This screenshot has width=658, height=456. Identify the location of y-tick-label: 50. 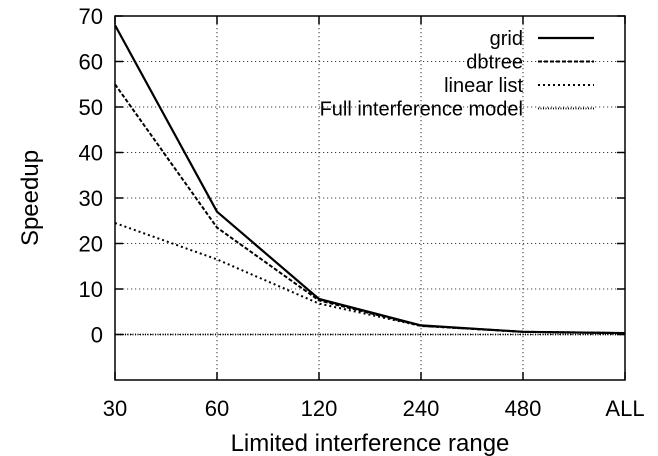
(91, 107).